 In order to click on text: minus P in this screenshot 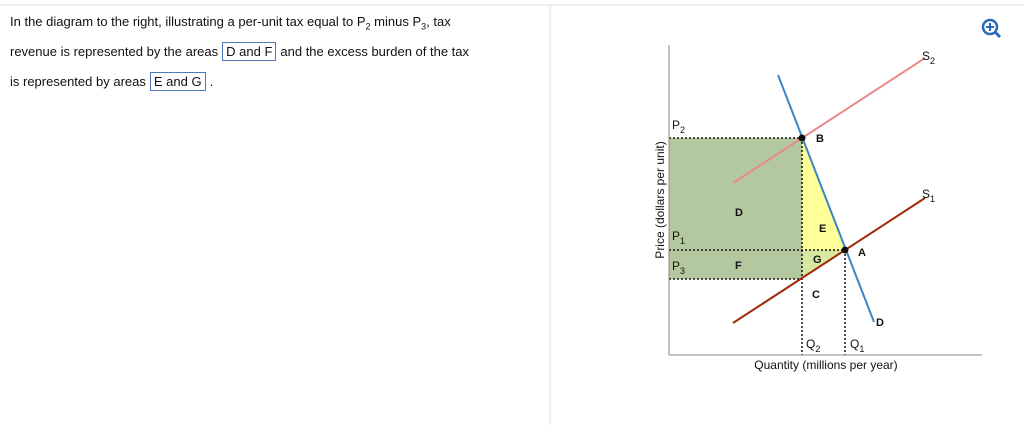, I will do `click(396, 21)`.